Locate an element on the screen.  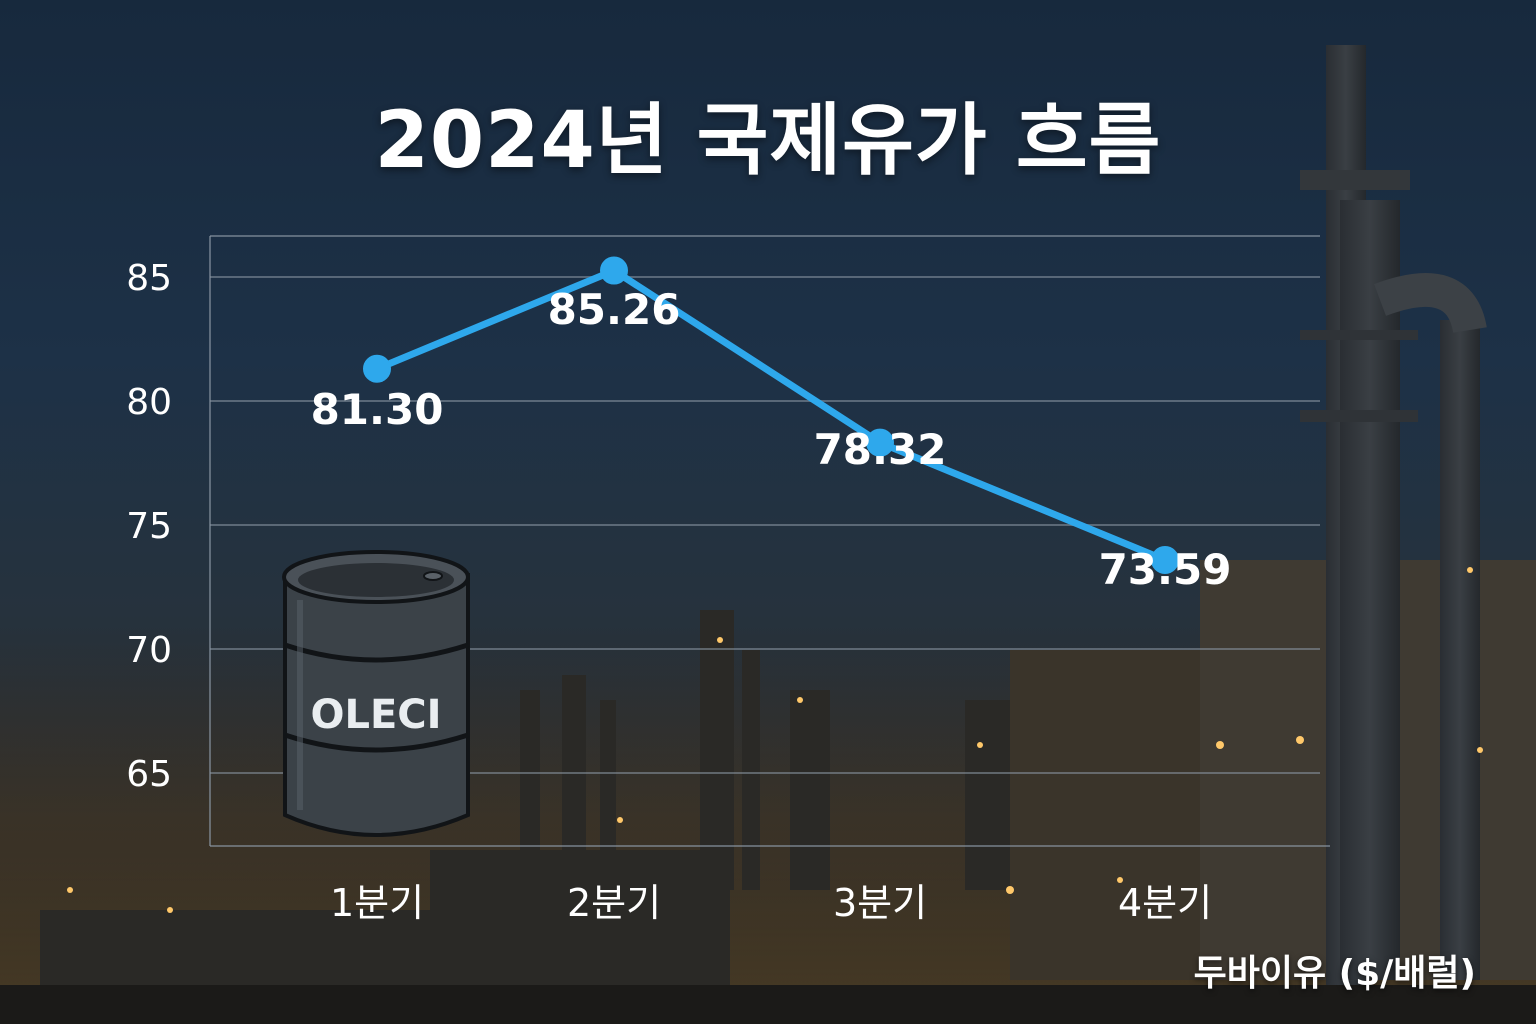
y-tick-label: 65 is located at coordinates (149, 774).